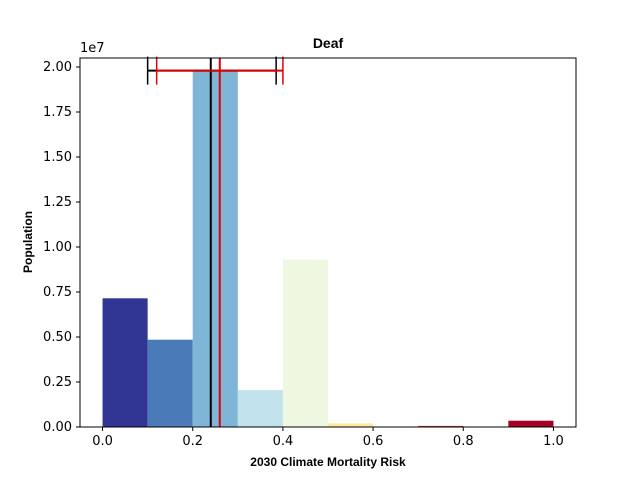 Image resolution: width=640 pixels, height=480 pixels. Describe the element at coordinates (57, 337) in the screenshot. I see `y-tick-label-2: 0.50` at that location.